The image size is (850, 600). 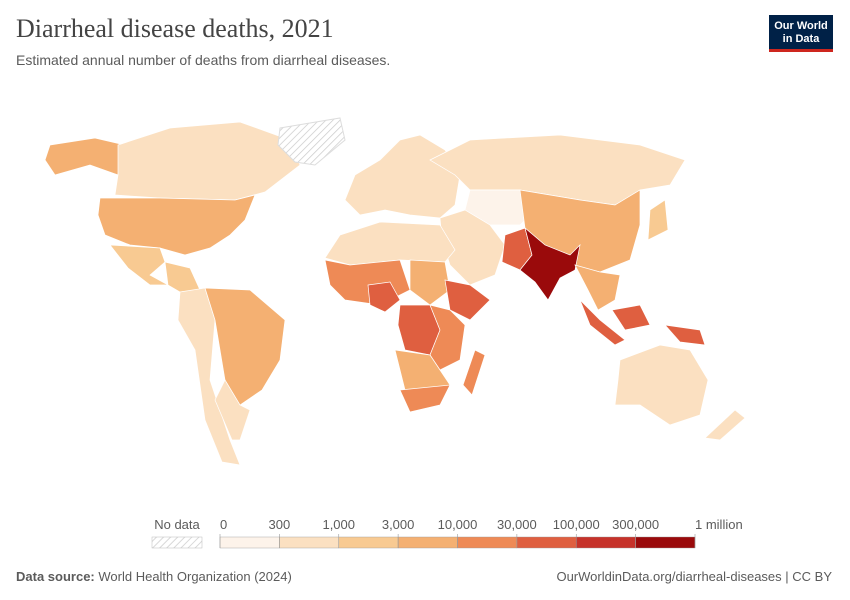 What do you see at coordinates (719, 524) in the screenshot?
I see `legend-tick-label: 1 million` at bounding box center [719, 524].